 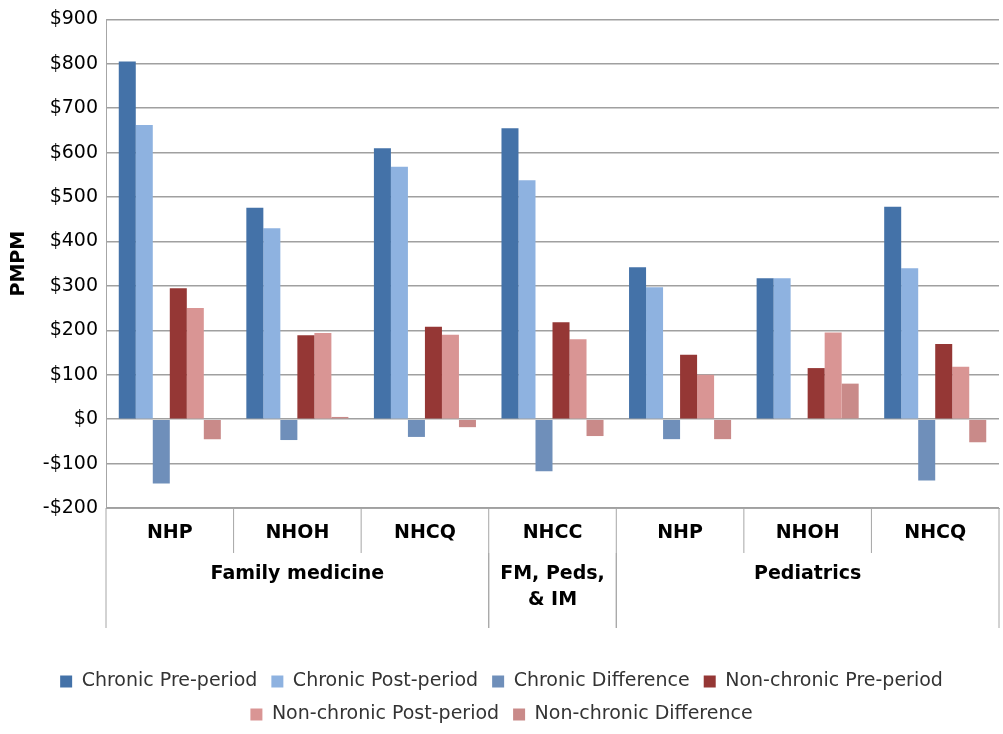 What do you see at coordinates (17, 263) in the screenshot?
I see `y-axis-title: PMPM` at bounding box center [17, 263].